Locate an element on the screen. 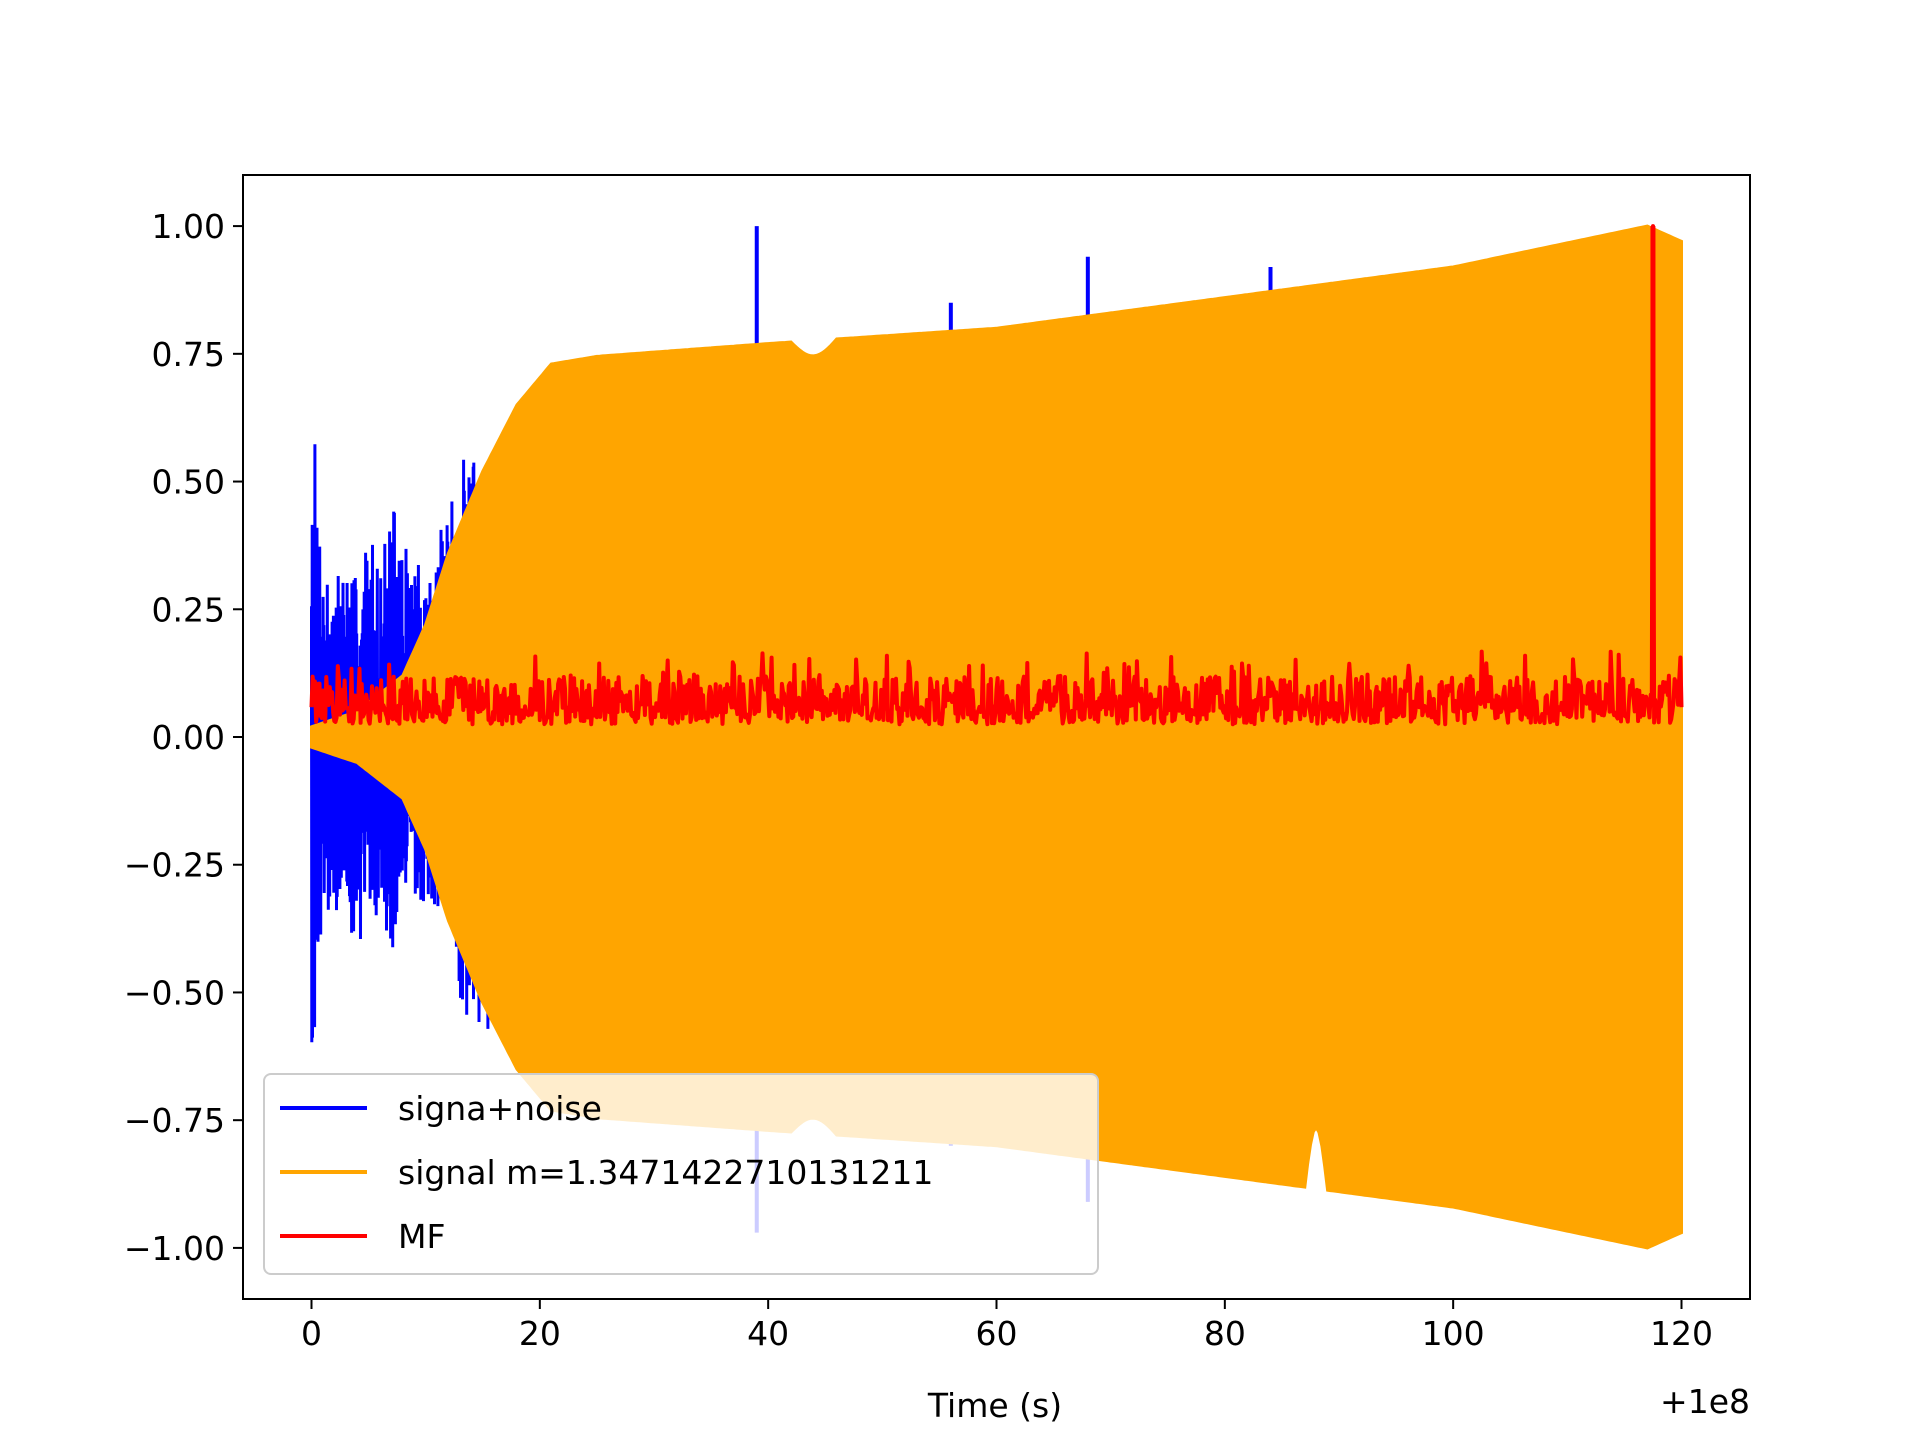  y-tick-label: 0.50 is located at coordinates (188, 482).